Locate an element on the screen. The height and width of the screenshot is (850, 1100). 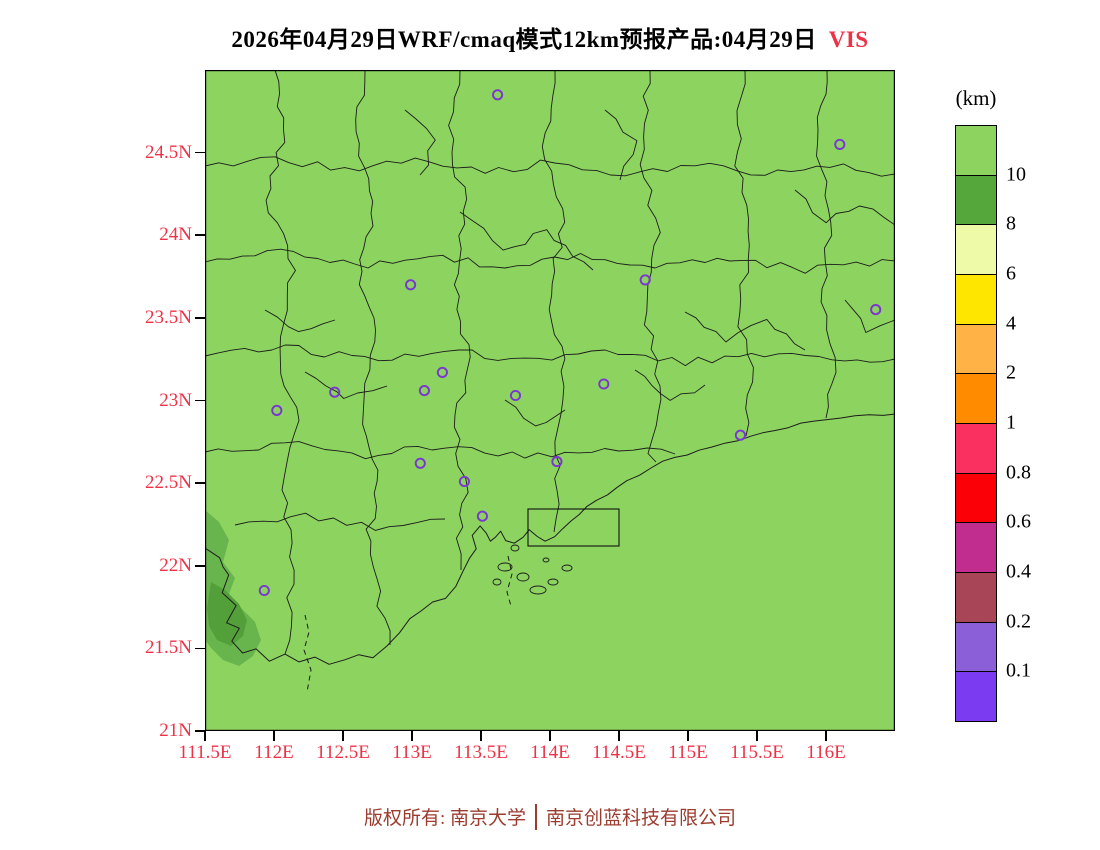
title-variable: VIS is located at coordinates (848, 39).